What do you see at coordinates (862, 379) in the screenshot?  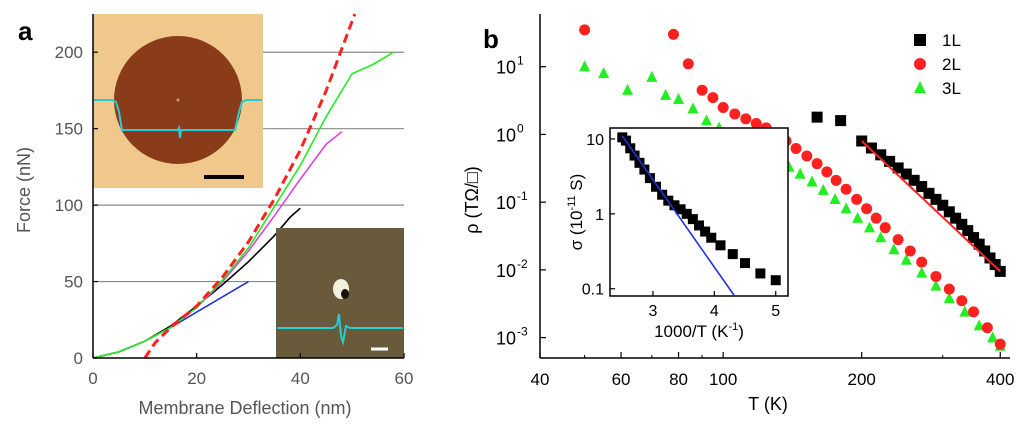 I see `x-tick-label: 200` at bounding box center [862, 379].